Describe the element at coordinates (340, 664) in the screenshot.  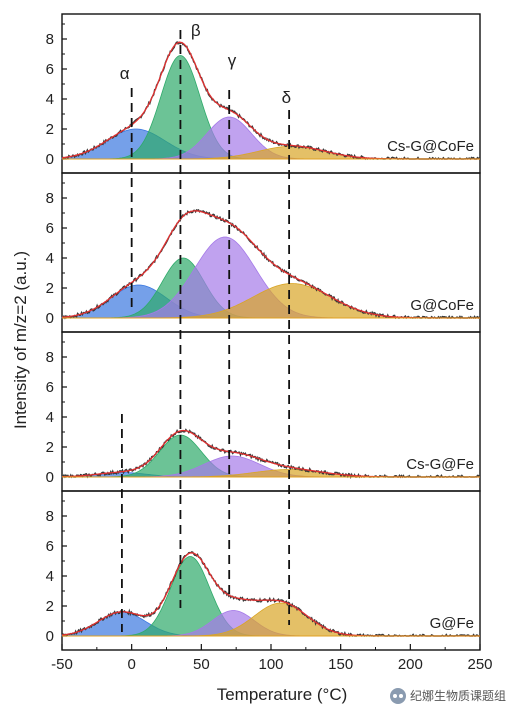
I see `x-tick-label: 150` at that location.